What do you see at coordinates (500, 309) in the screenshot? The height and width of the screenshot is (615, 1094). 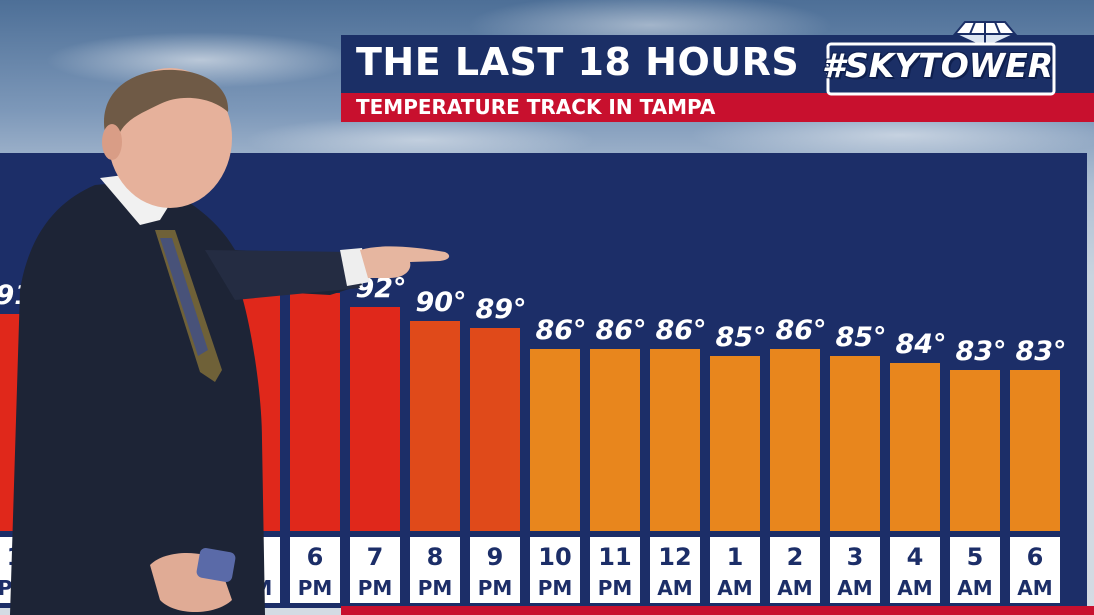 I see `temperature-value-label: 89°` at bounding box center [500, 309].